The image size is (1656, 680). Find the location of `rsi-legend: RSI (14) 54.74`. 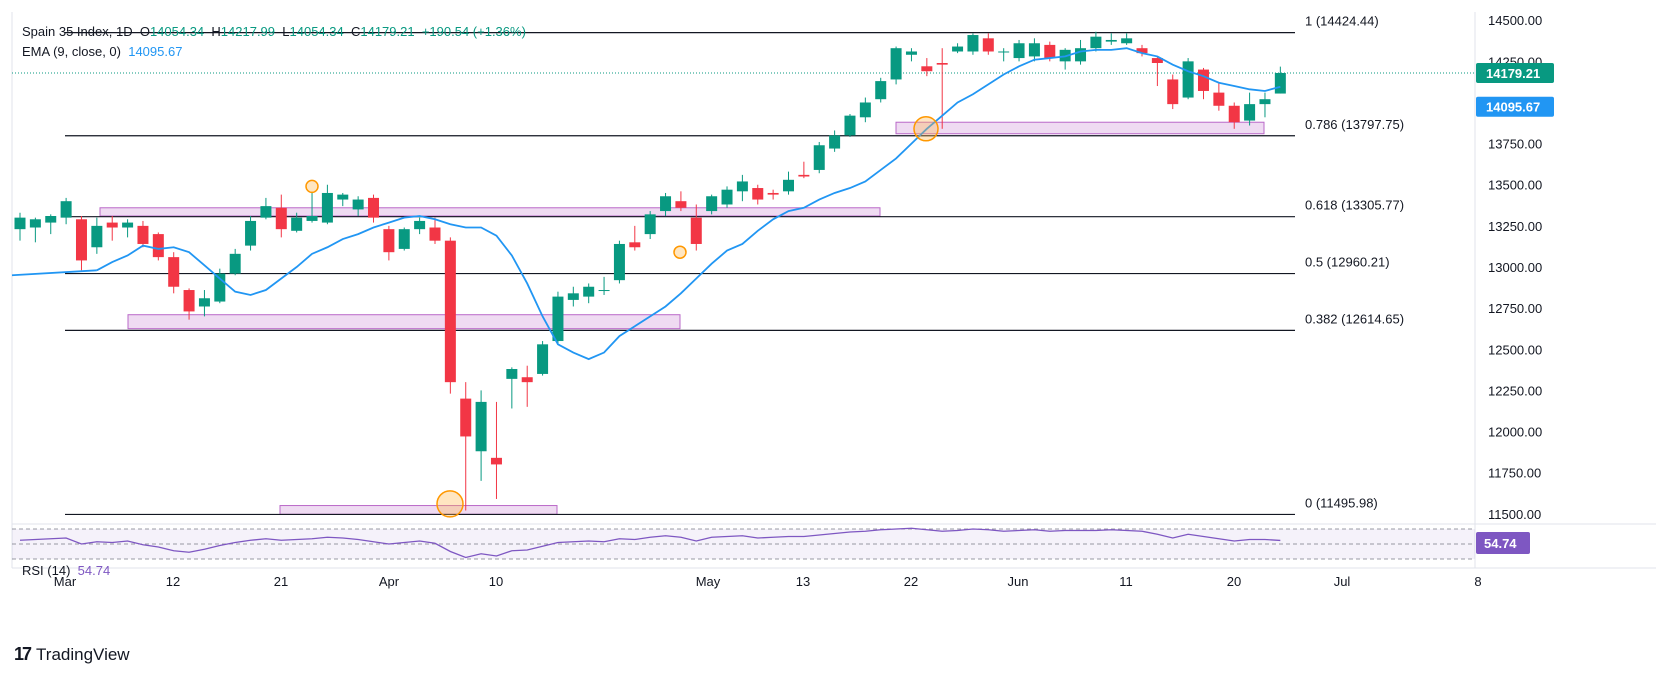

rsi-legend: RSI (14) 54.74 is located at coordinates (66, 570).